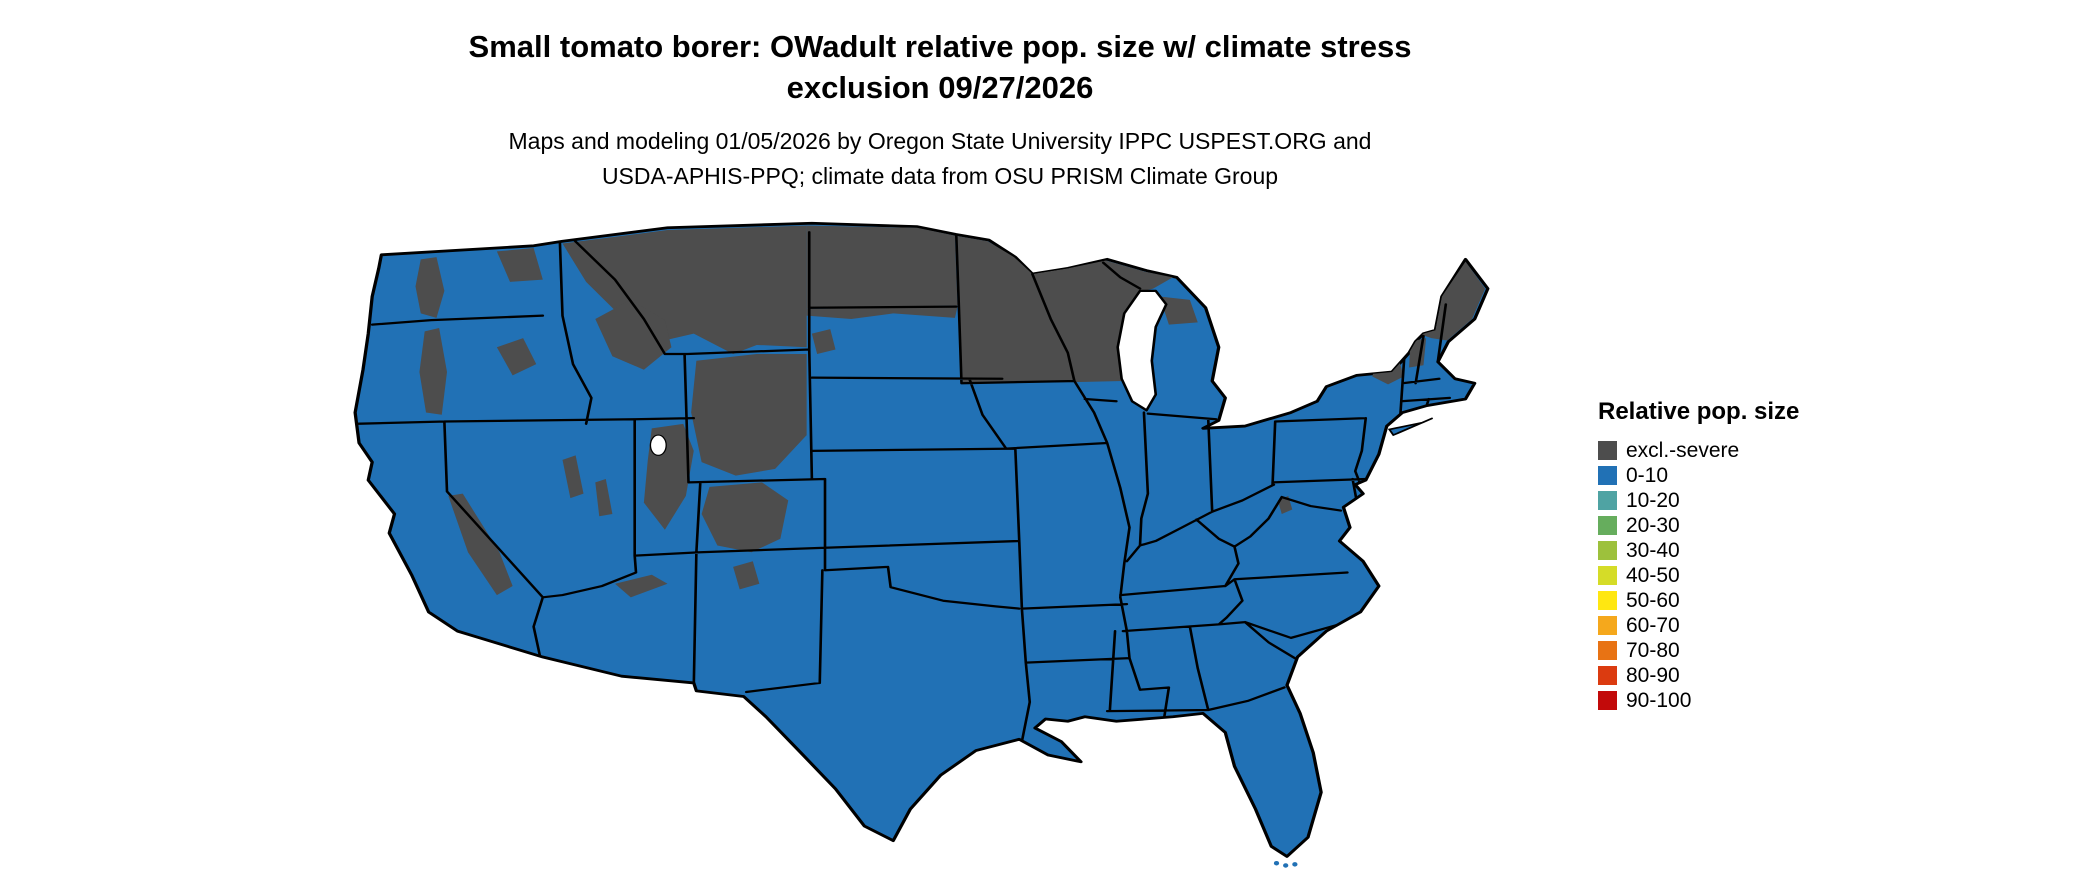 This screenshot has width=2100, height=892. What do you see at coordinates (882, 267) in the screenshot?
I see `excluded-region-north-dakota` at bounding box center [882, 267].